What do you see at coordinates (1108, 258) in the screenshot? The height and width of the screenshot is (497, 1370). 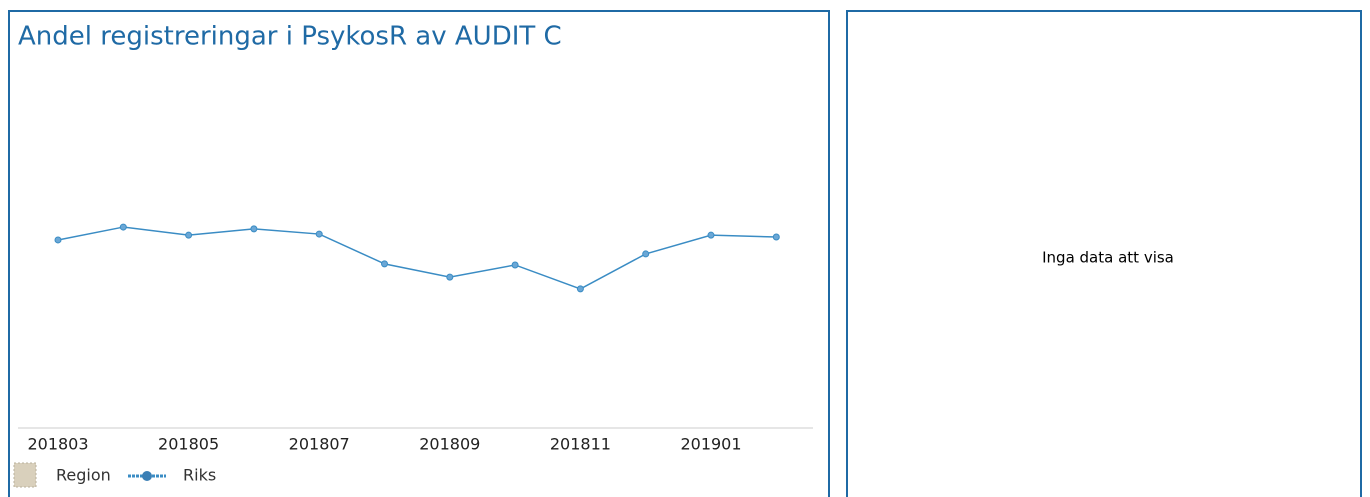 I see `empty-message: Inga data att visa` at bounding box center [1108, 258].